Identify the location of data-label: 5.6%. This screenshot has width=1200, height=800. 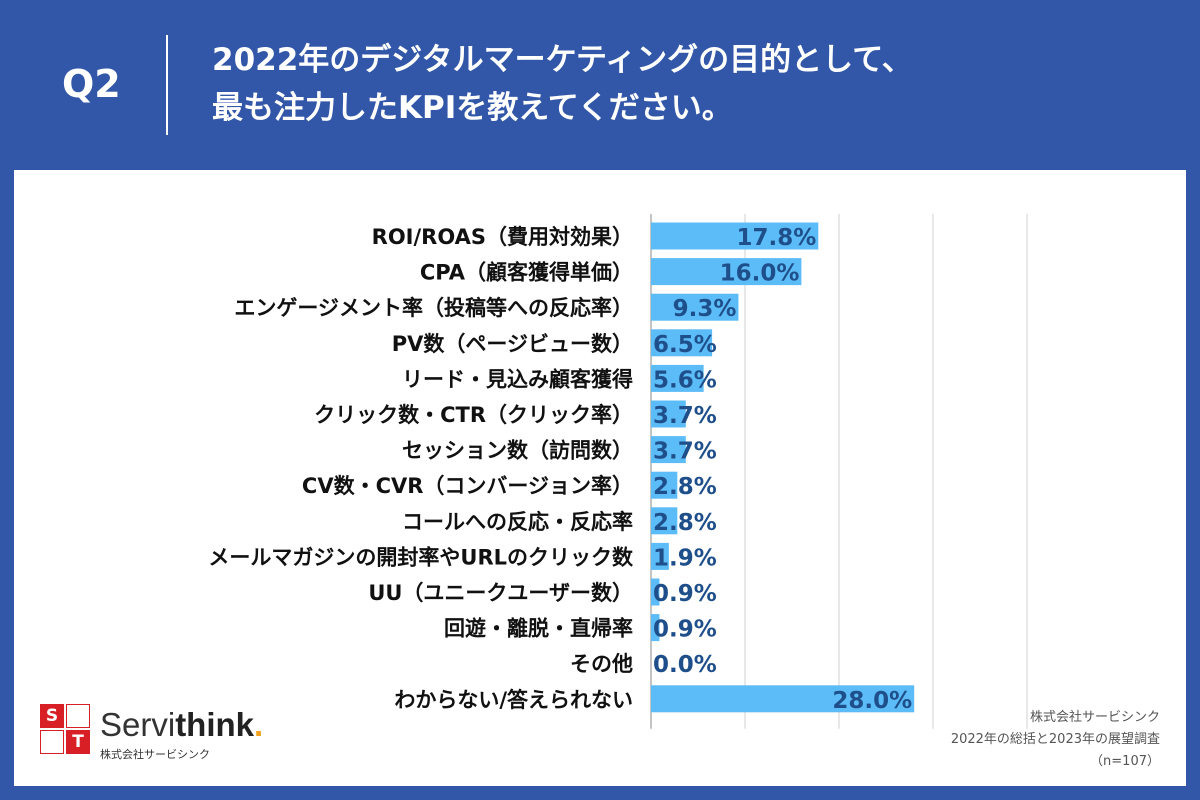
(685, 380).